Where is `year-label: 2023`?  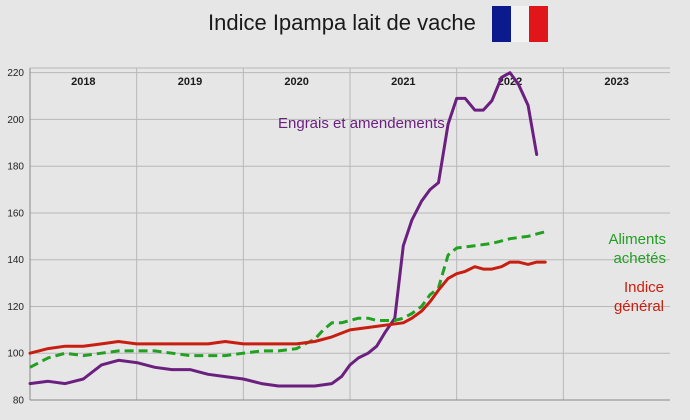 year-label: 2023 is located at coordinates (616, 82).